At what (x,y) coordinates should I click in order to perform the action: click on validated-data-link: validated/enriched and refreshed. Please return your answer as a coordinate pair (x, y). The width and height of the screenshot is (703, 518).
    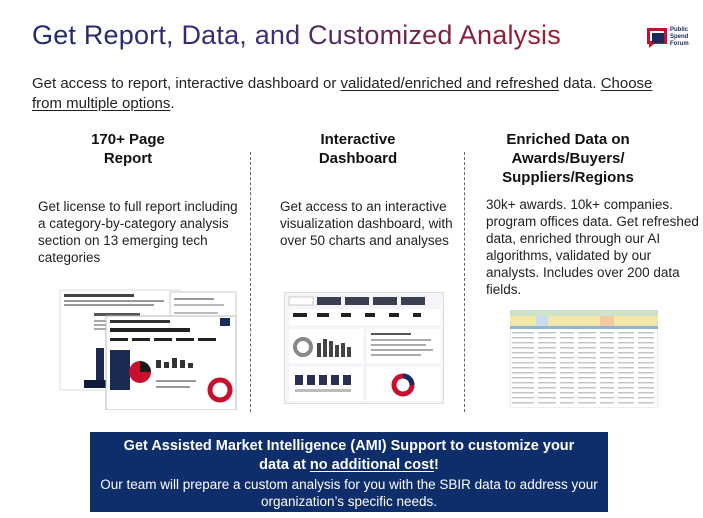
    Looking at the image, I should click on (449, 83).